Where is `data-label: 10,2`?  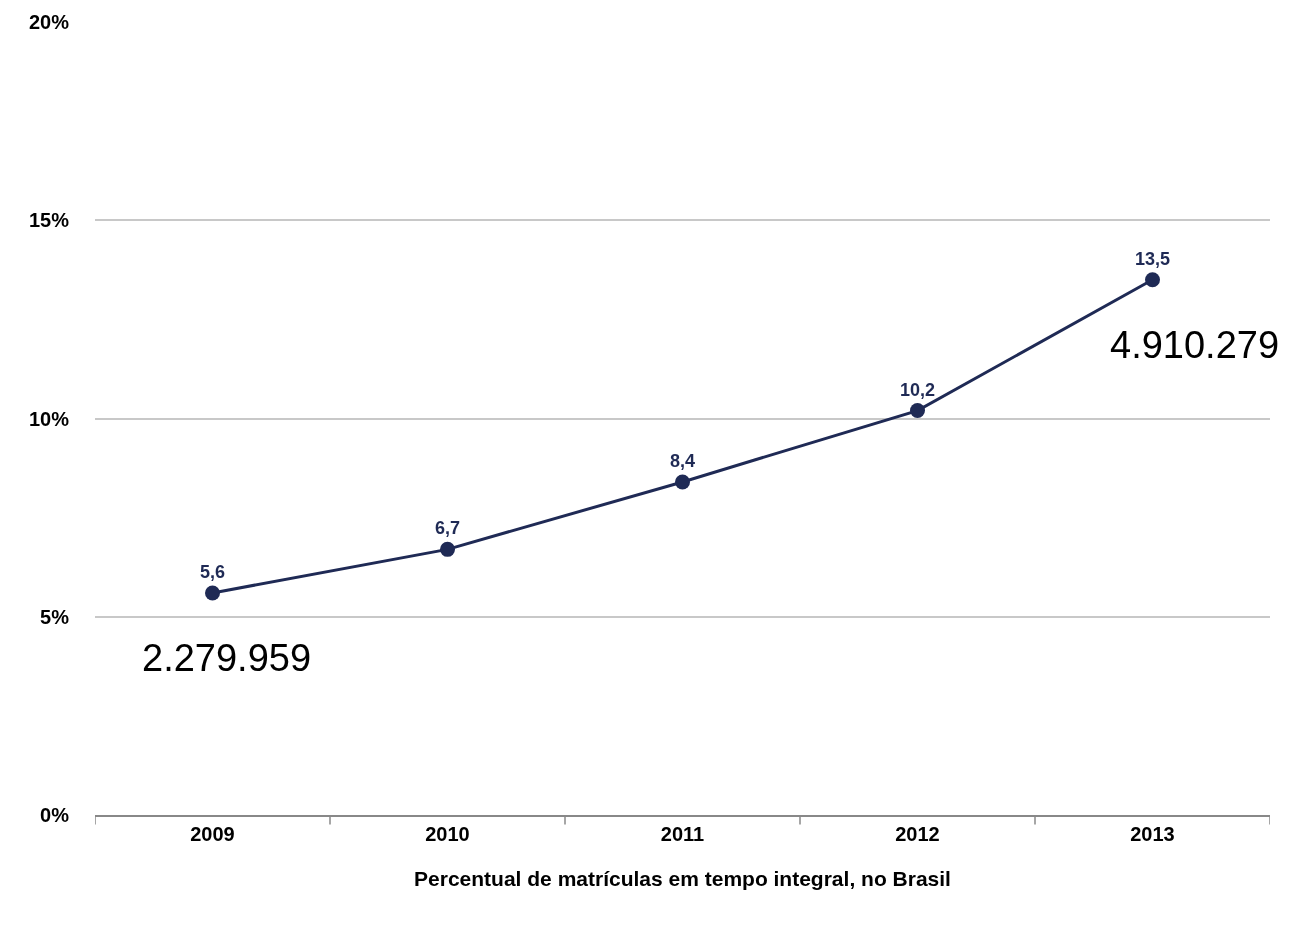
data-label: 10,2 is located at coordinates (917, 389).